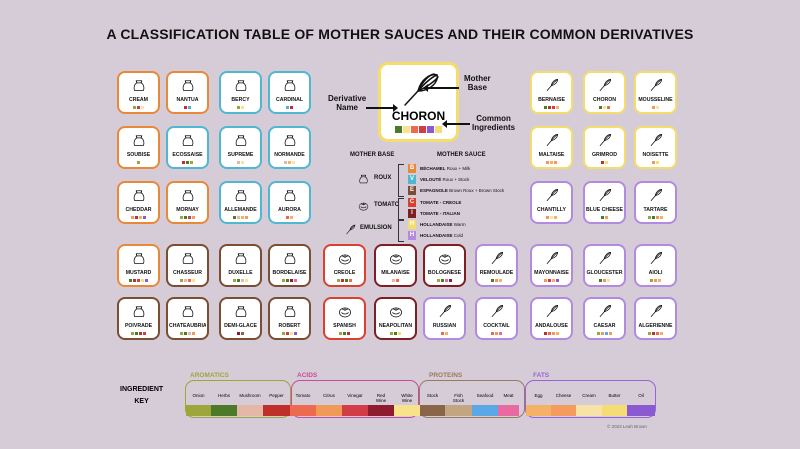 The image size is (800, 449). I want to click on sauce-name: ROBERT, so click(289, 326).